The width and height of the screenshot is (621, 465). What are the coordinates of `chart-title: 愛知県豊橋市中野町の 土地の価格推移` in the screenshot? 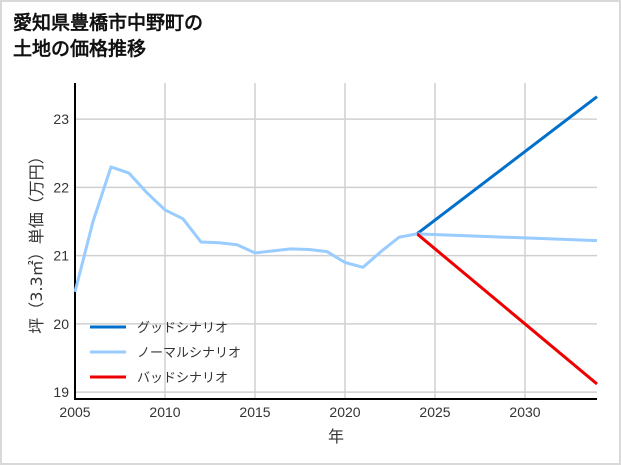 It's located at (108, 36).